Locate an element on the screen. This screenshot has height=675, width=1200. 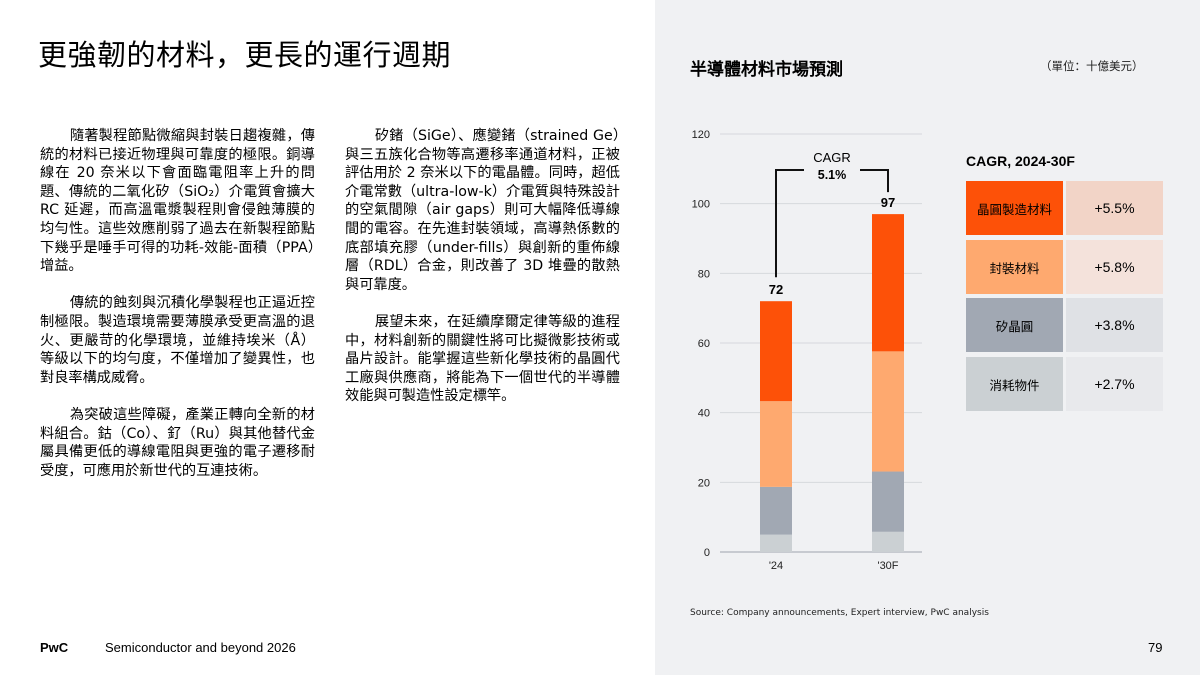
chart-unit-label: （單位：十億美元） is located at coordinates (1092, 66).